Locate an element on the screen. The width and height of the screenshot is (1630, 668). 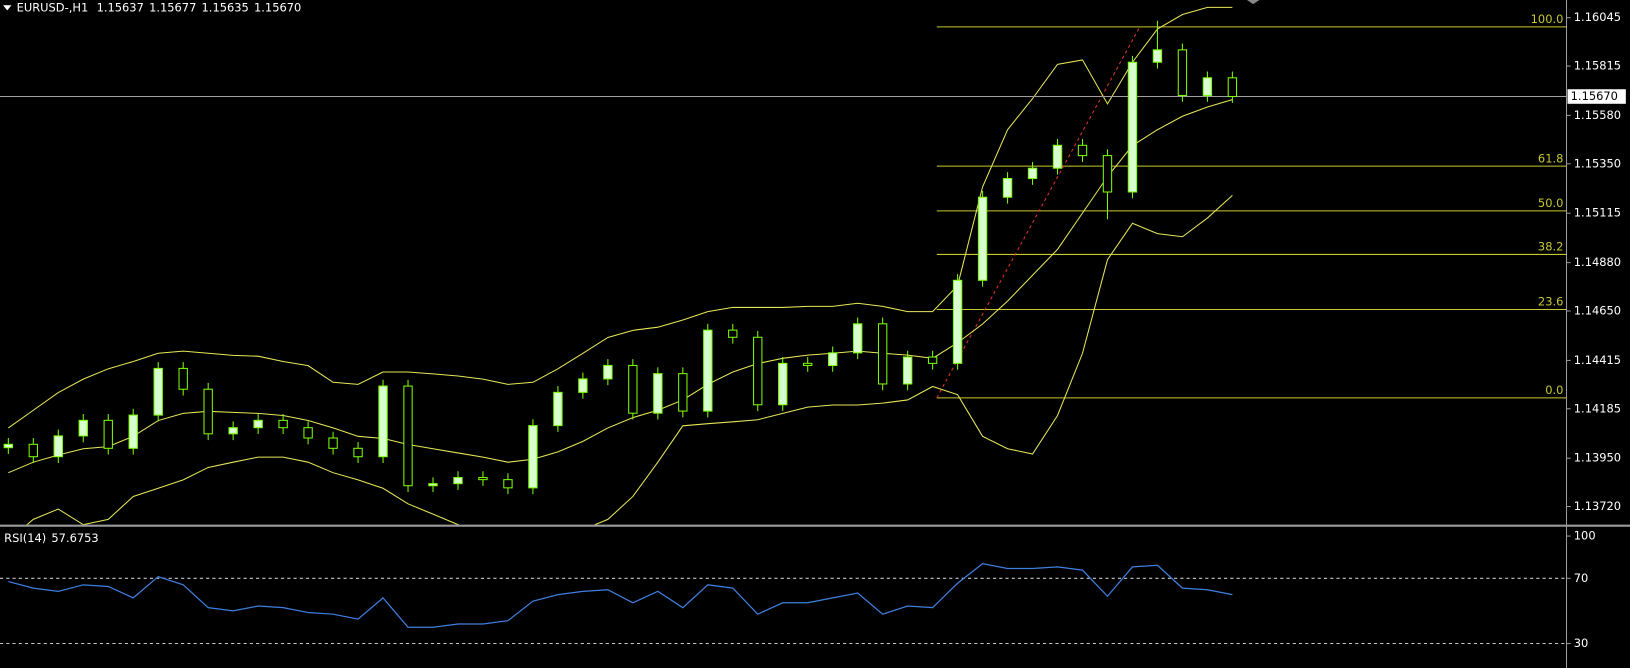
rsi-line is located at coordinates (620, 595).